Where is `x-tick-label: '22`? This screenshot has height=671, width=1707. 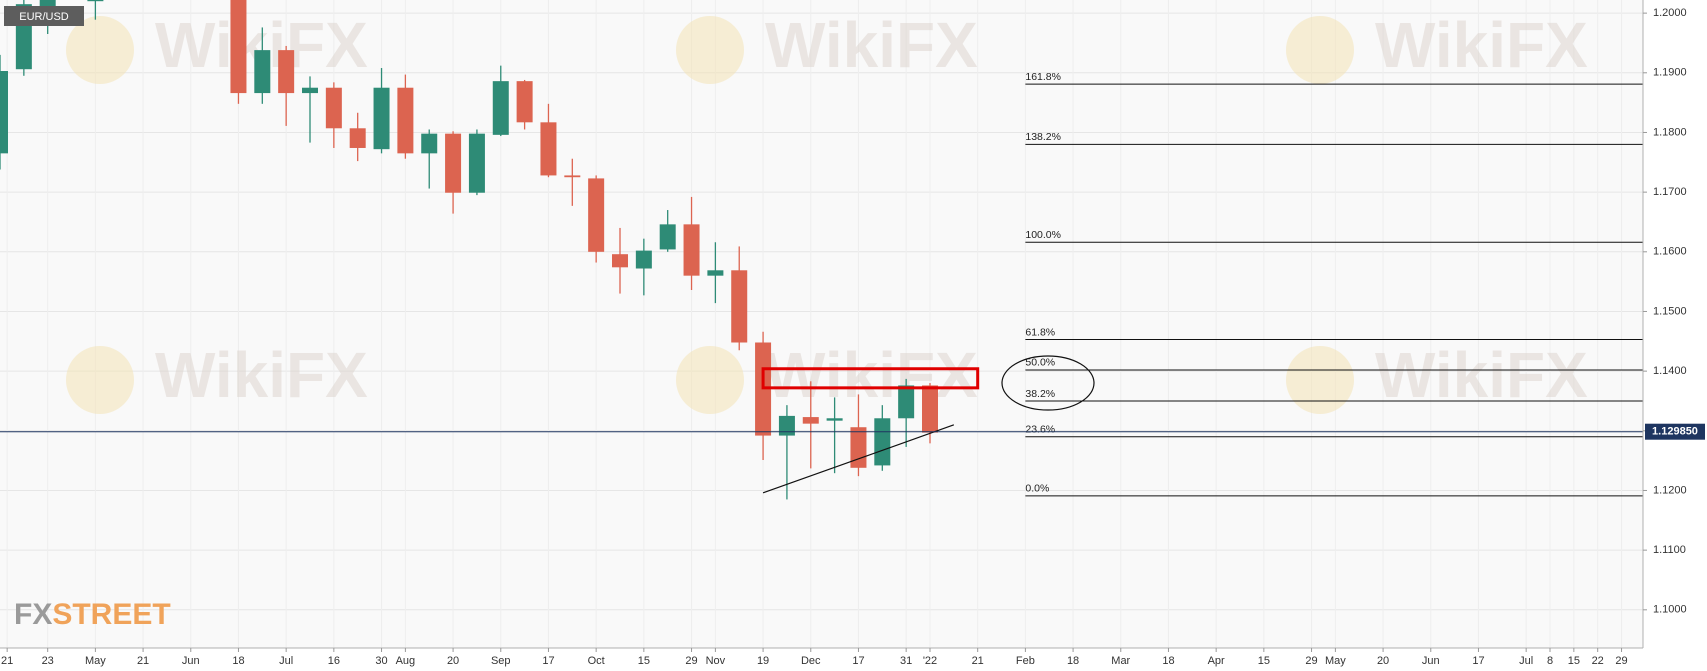 x-tick-label: '22 is located at coordinates (930, 661).